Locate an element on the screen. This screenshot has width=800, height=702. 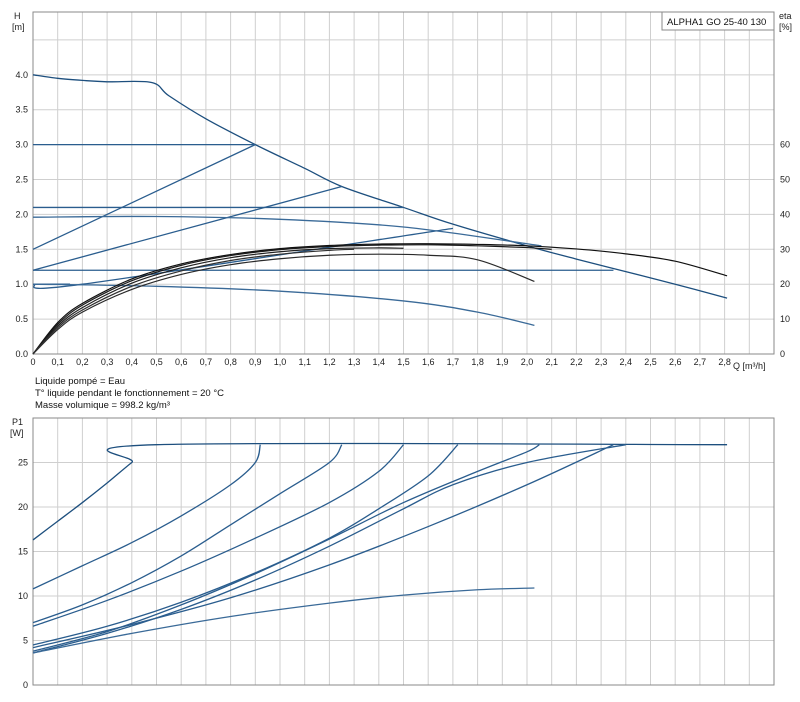
head-x-tick-label: 2,8 is located at coordinates (724, 362).